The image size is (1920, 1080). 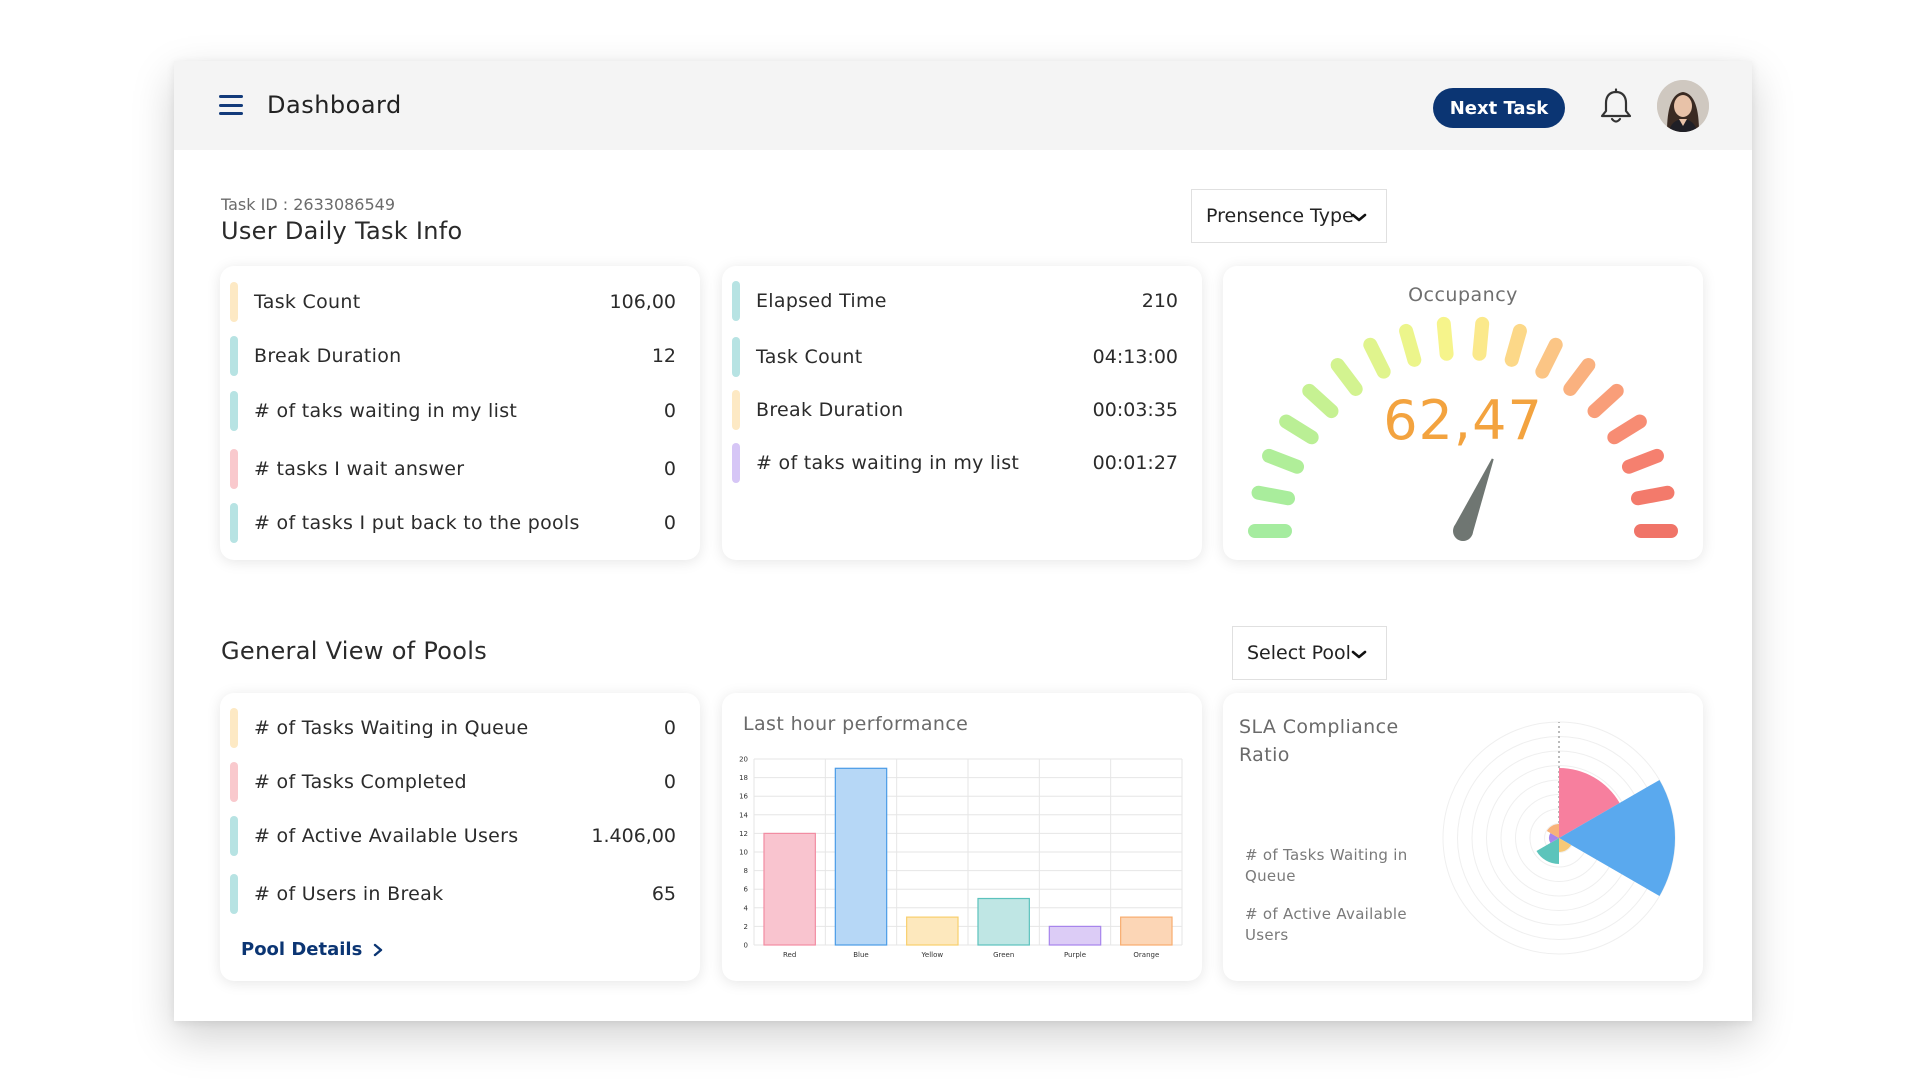 What do you see at coordinates (642, 302) in the screenshot?
I see `stat-row-value: 106,00` at bounding box center [642, 302].